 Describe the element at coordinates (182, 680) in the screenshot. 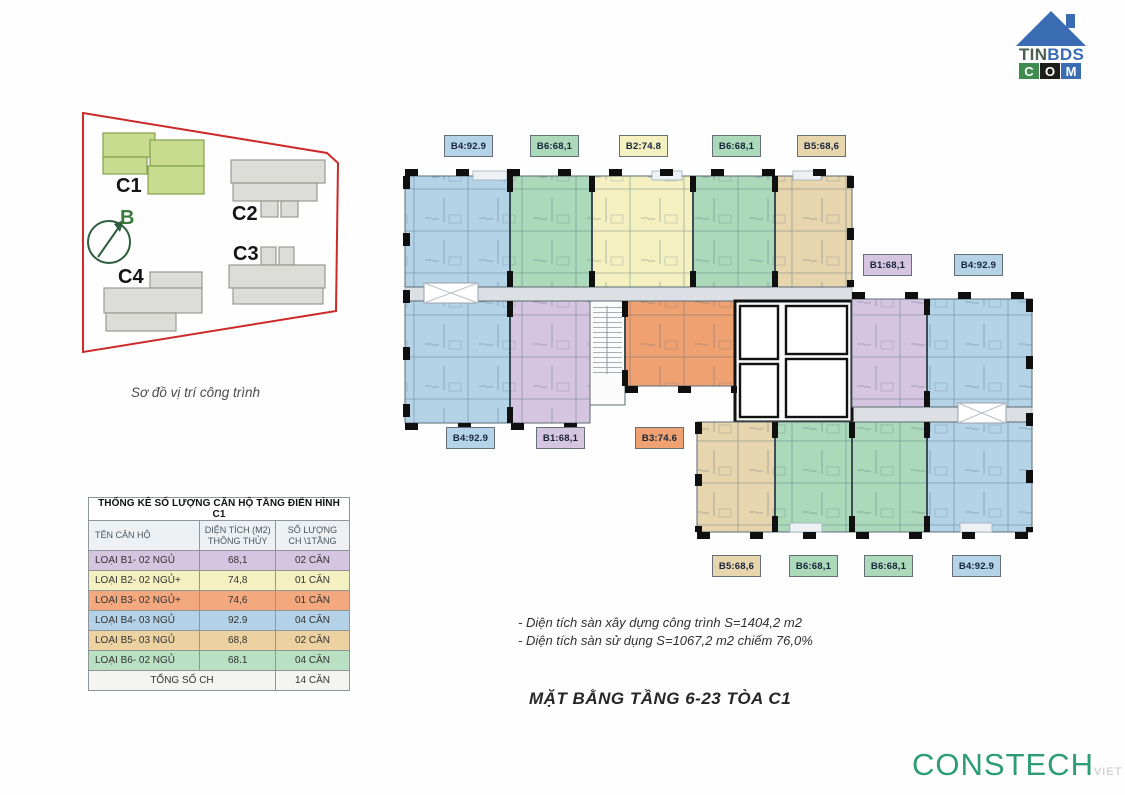

I see `total-label: TỔNG SỐ CH` at that location.